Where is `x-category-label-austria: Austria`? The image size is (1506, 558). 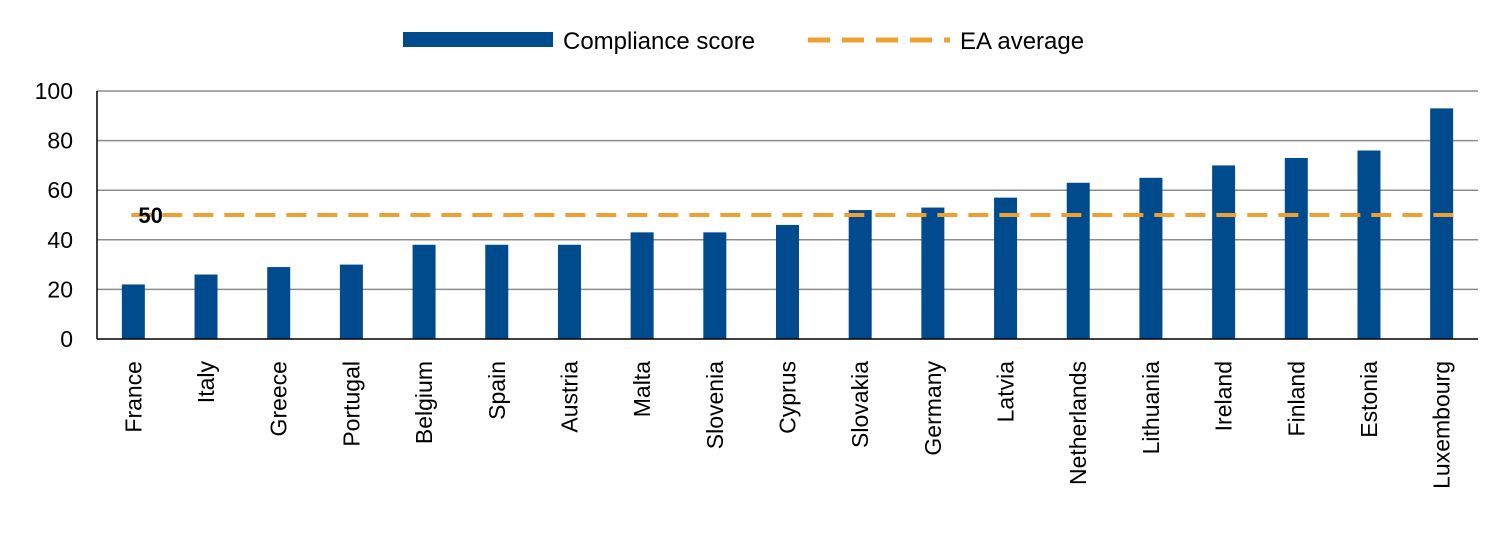
x-category-label-austria: Austria is located at coordinates (569, 397).